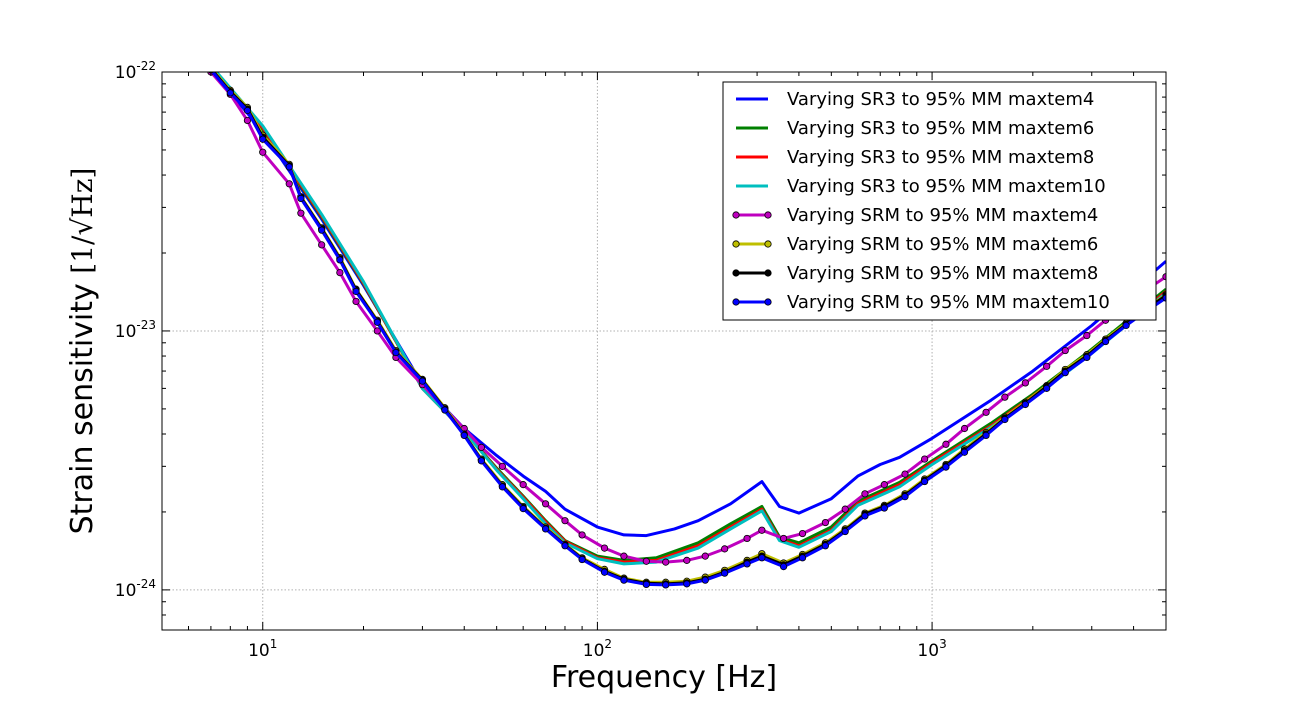 The height and width of the screenshot is (720, 1296). I want to click on y-tick-exponent: -23, so click(146, 325).